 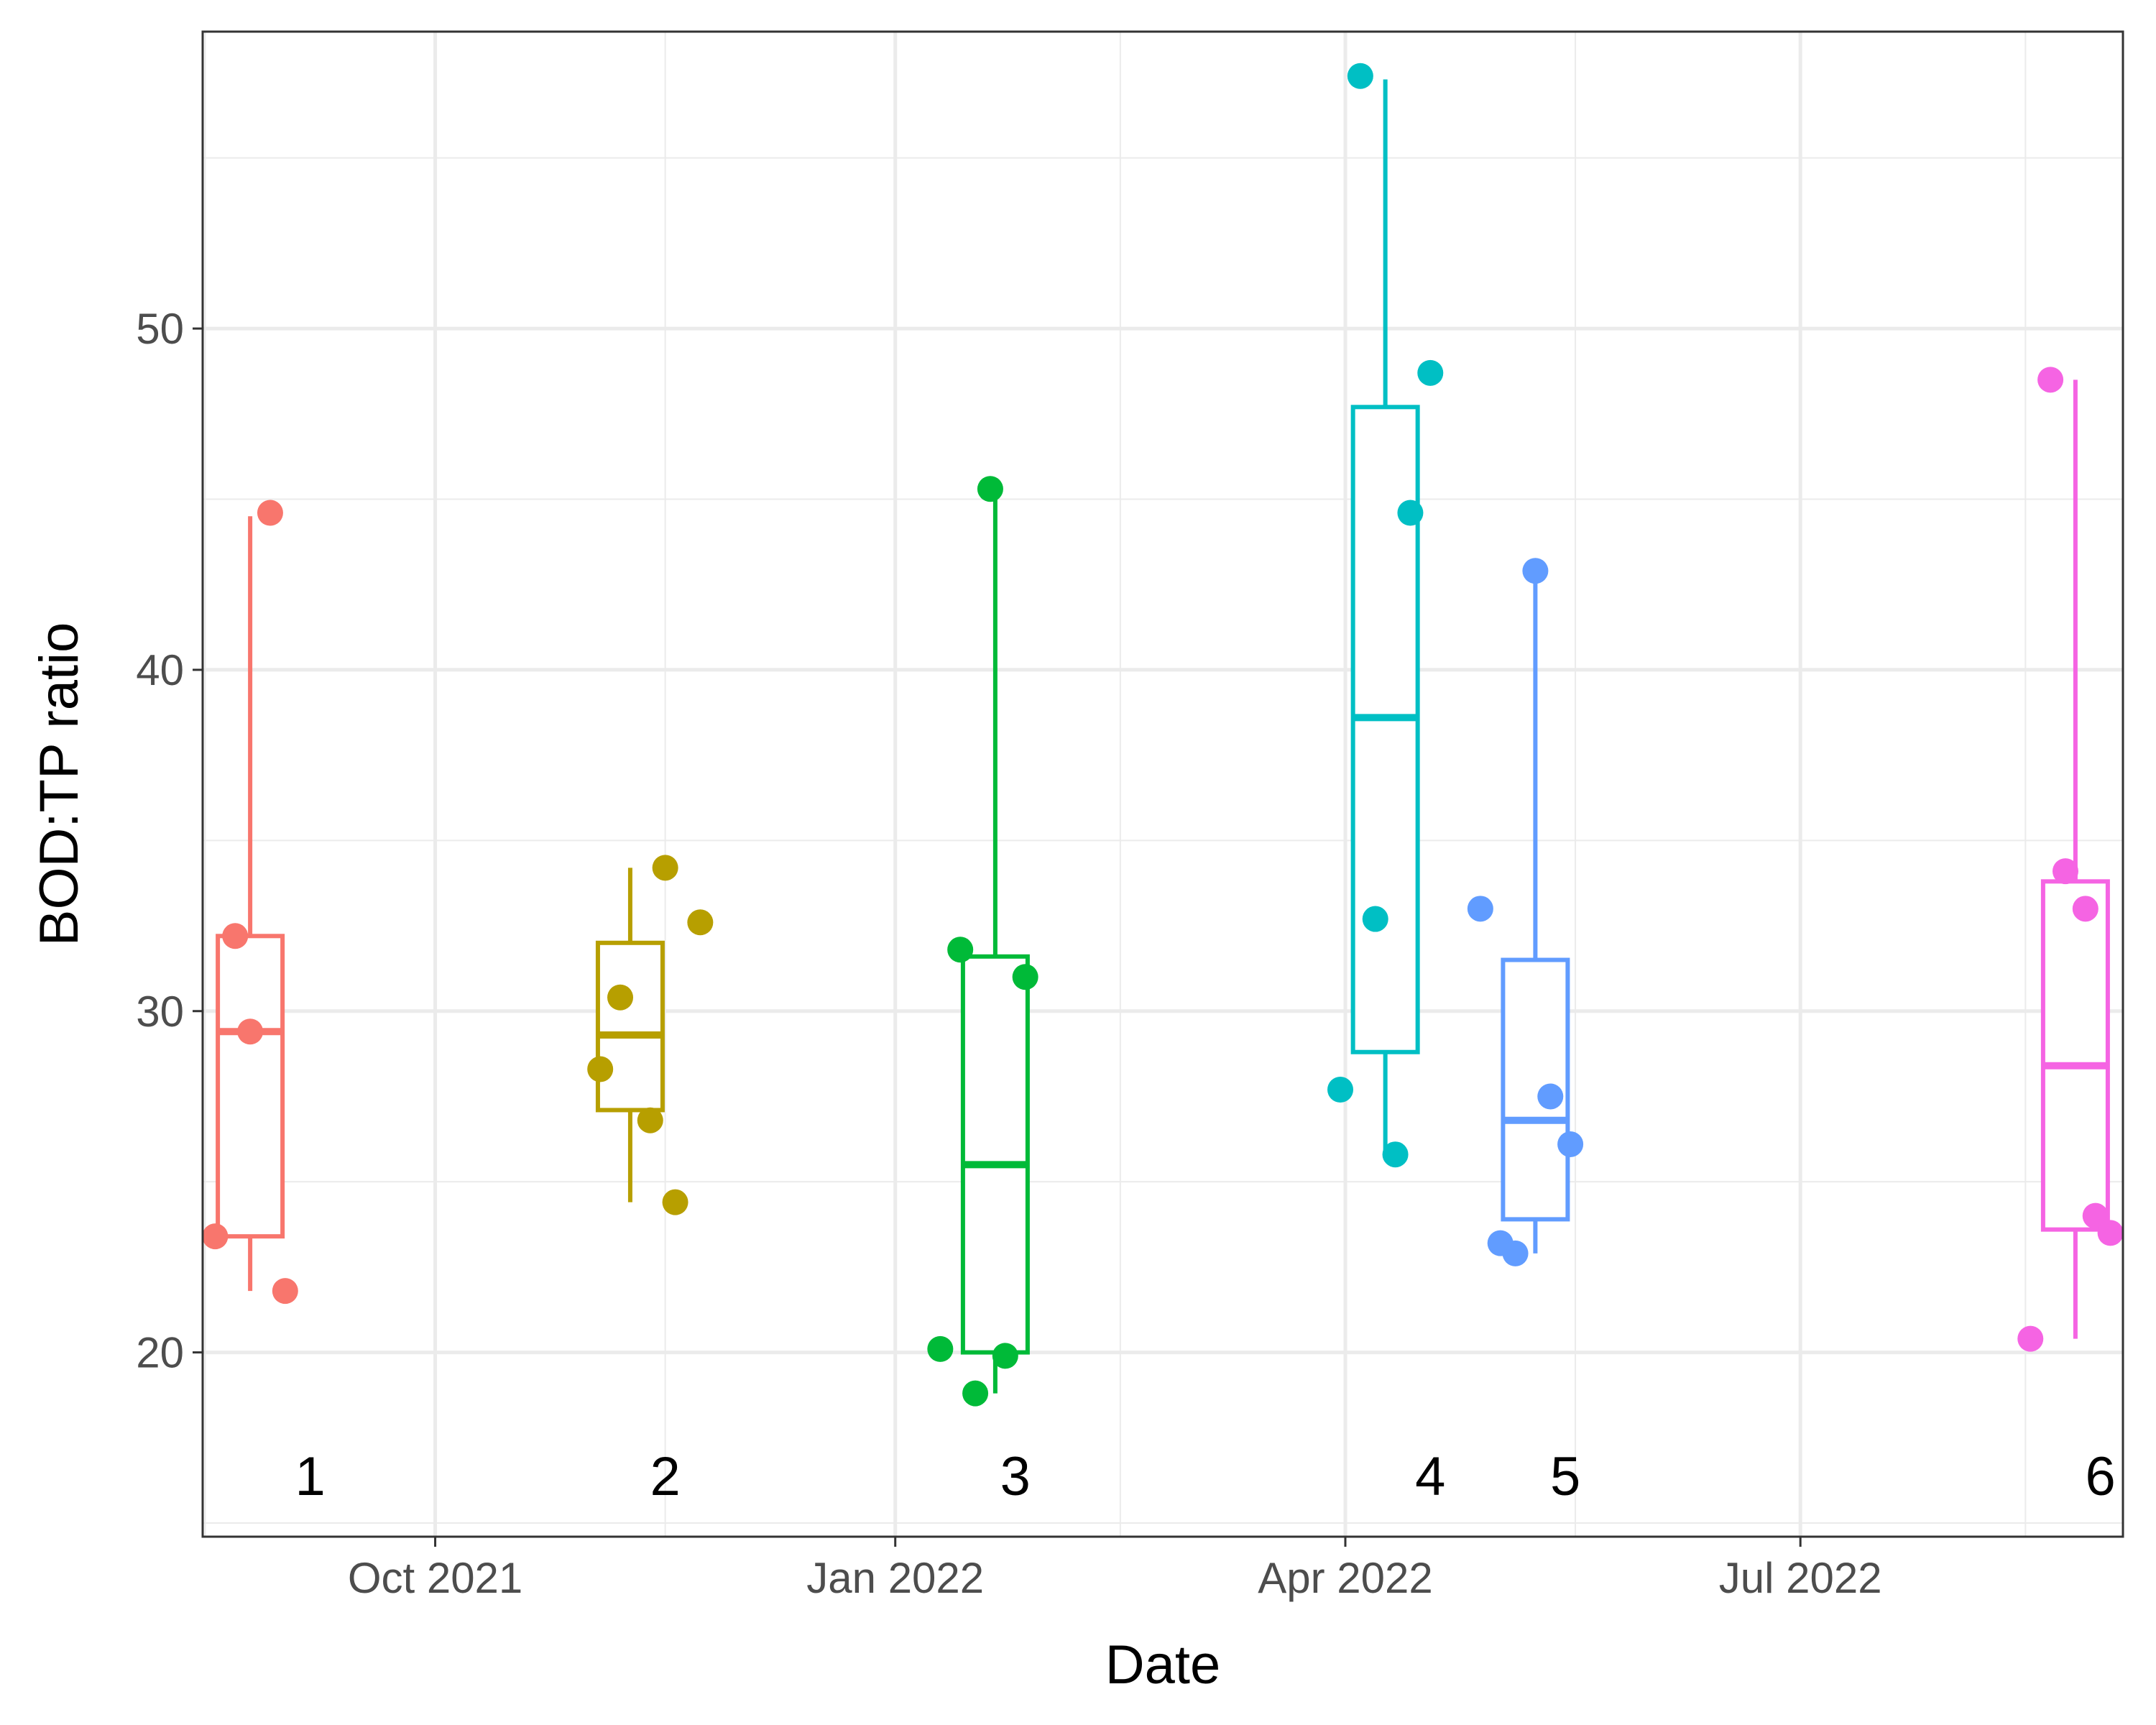 I want to click on group-label: 6, so click(x=2101, y=1476).